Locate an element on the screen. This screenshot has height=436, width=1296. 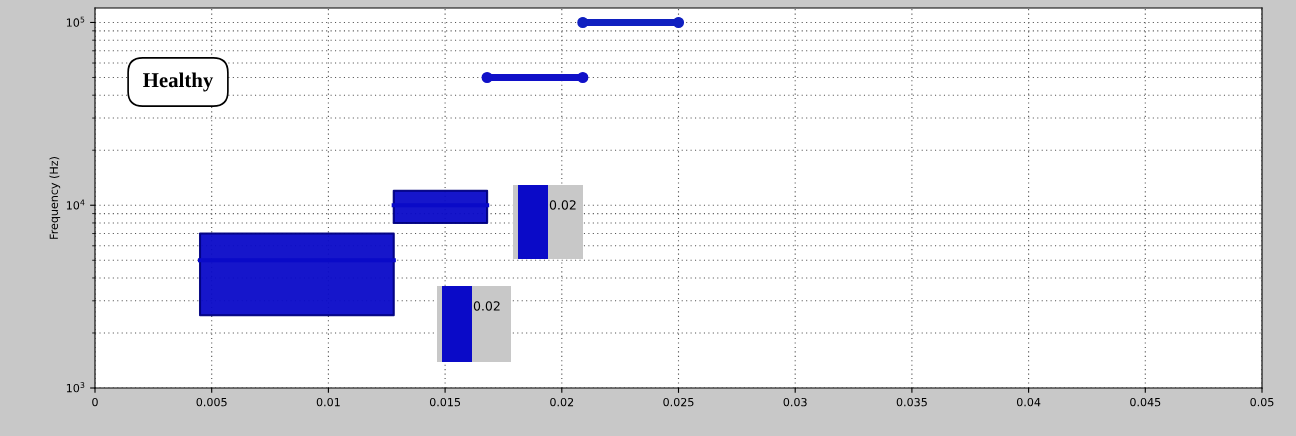
x-tick-label: 0.025 is located at coordinates (678, 402).